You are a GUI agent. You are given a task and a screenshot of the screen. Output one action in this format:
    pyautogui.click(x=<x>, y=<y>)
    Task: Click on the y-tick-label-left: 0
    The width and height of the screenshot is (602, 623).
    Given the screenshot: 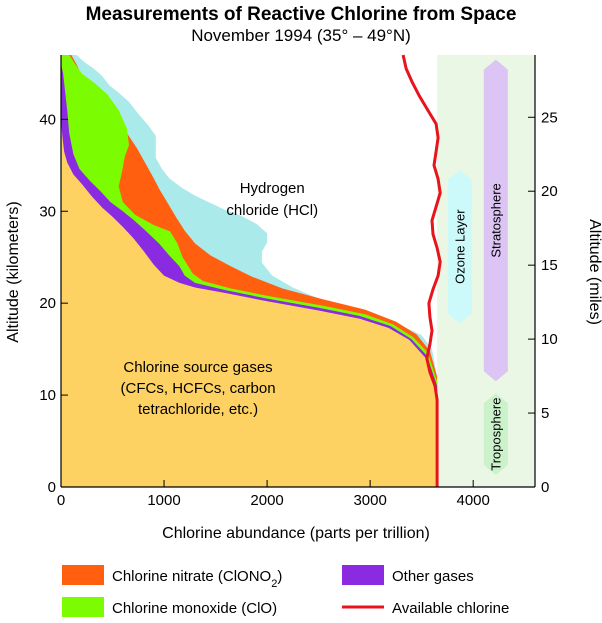 What is the action you would take?
    pyautogui.click(x=52, y=487)
    